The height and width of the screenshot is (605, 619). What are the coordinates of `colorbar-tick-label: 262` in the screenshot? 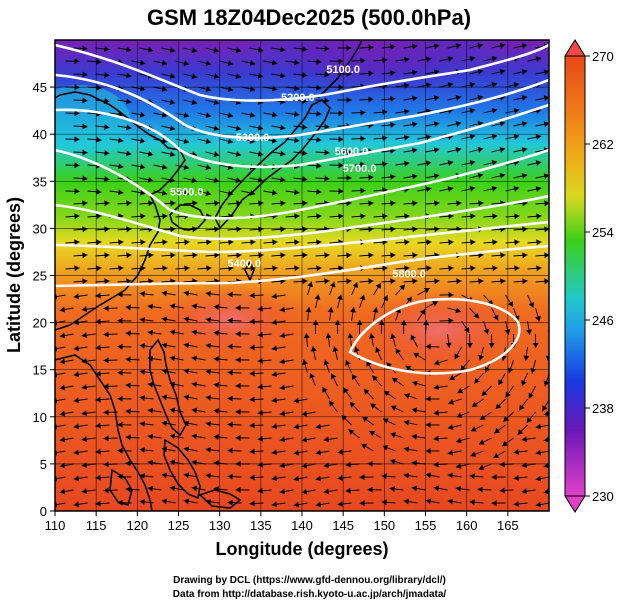 It's located at (603, 144).